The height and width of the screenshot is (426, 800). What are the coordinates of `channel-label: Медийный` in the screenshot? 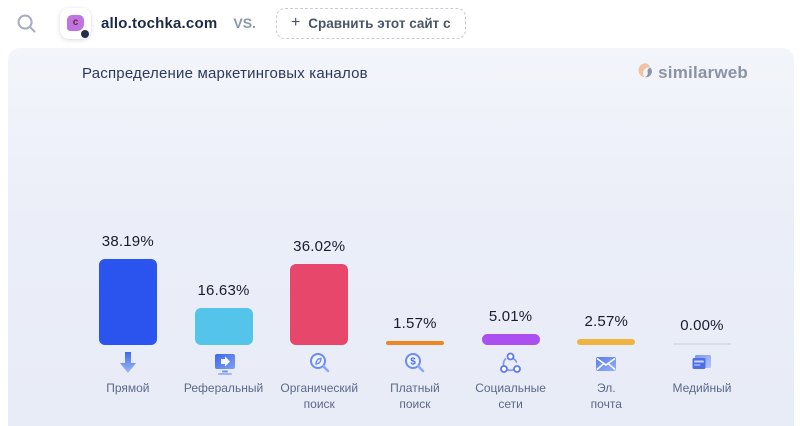 It's located at (702, 388).